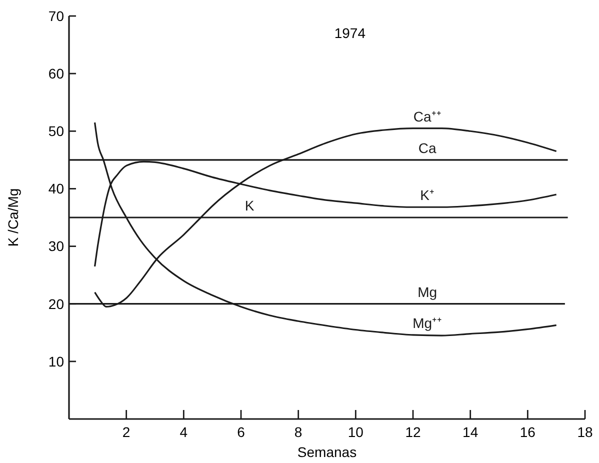 The image size is (599, 463). Describe the element at coordinates (427, 116) in the screenshot. I see `series-label: Ca⁺⁺` at that location.